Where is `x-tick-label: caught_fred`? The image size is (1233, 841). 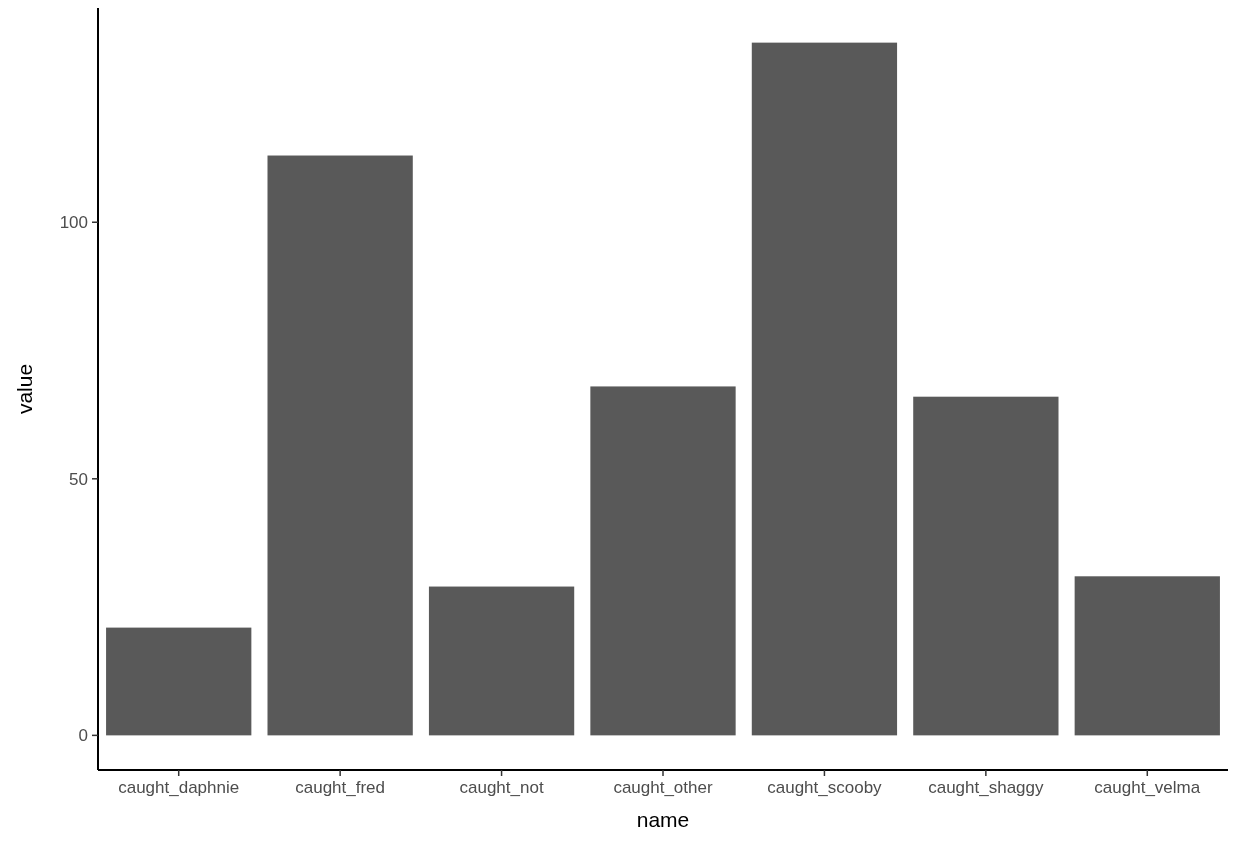
x-tick-label: caught_fred is located at coordinates (340, 787).